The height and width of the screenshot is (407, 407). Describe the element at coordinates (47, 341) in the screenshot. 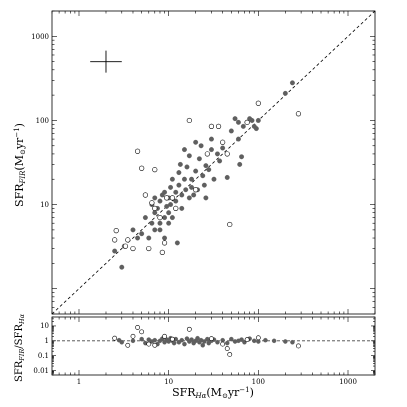

I see `ratio-y-tick-label: 1` at that location.